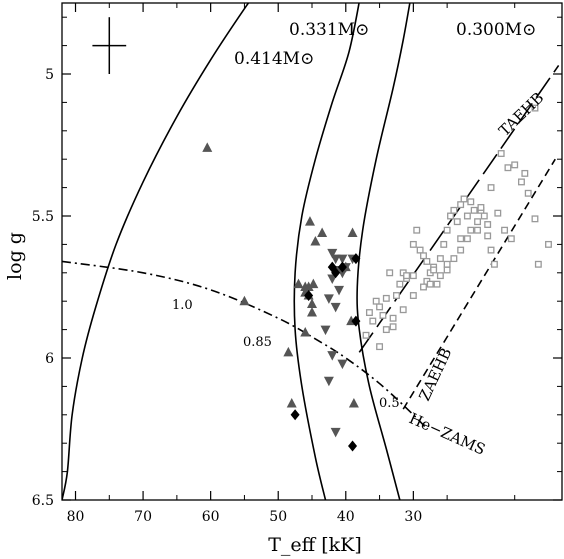 The width and height of the screenshot is (564, 559). I want to click on frac-label-3: 0.5, so click(389, 403).